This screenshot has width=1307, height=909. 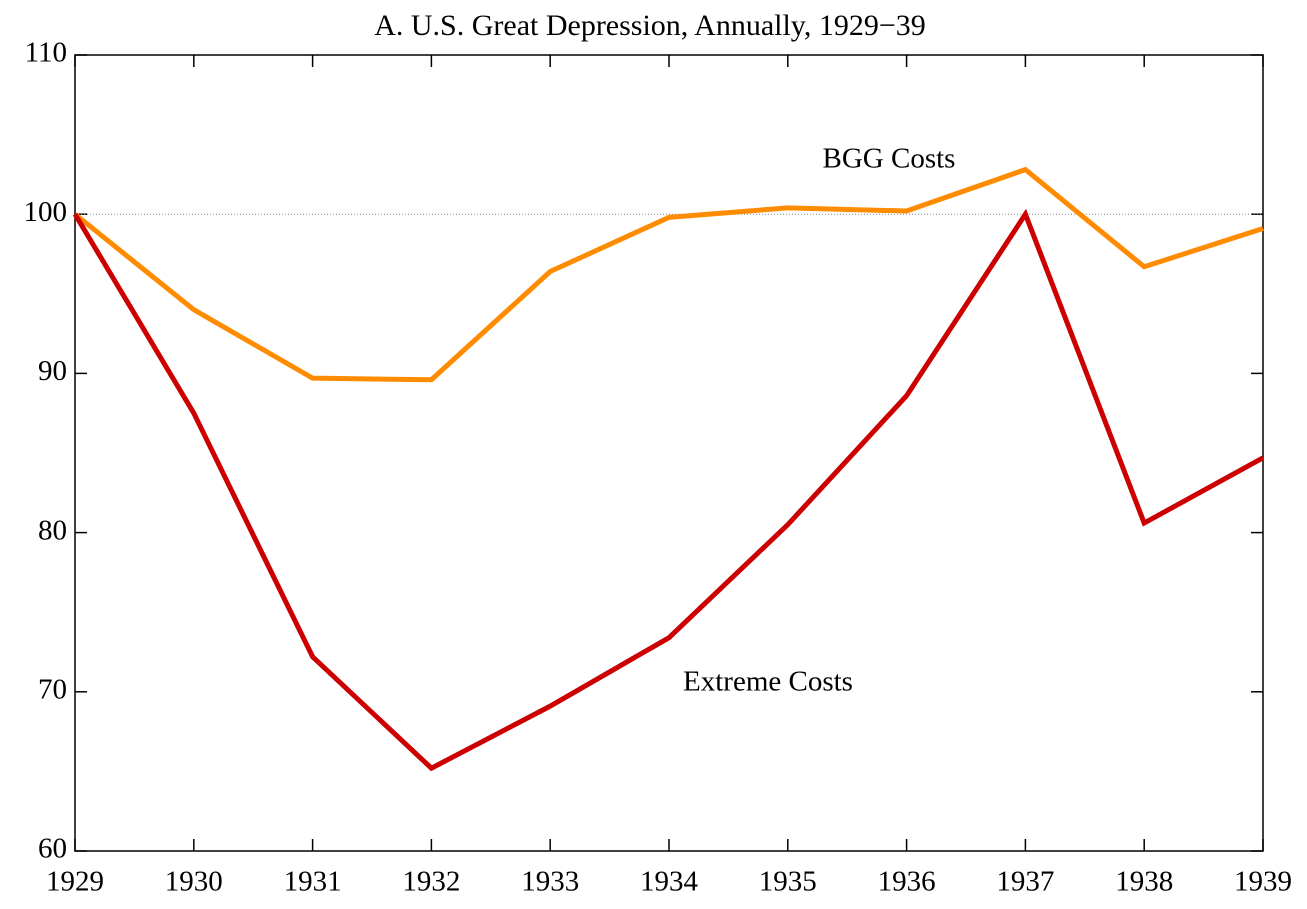 What do you see at coordinates (52, 849) in the screenshot?
I see `y-tick-label: 60` at bounding box center [52, 849].